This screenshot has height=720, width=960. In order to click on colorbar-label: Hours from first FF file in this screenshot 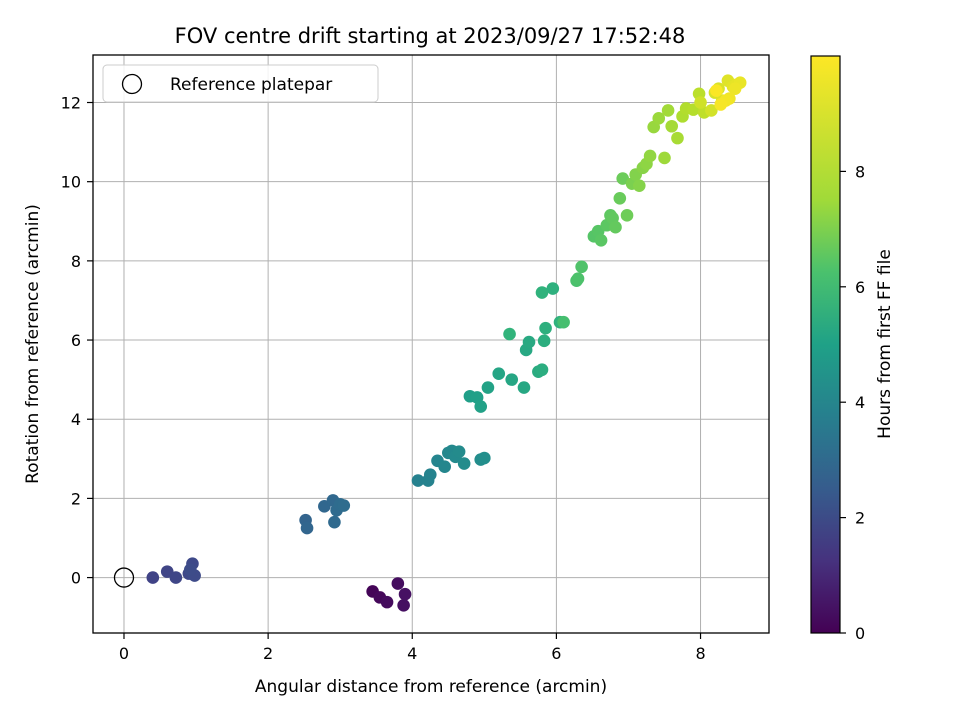, I will do `click(885, 344)`.